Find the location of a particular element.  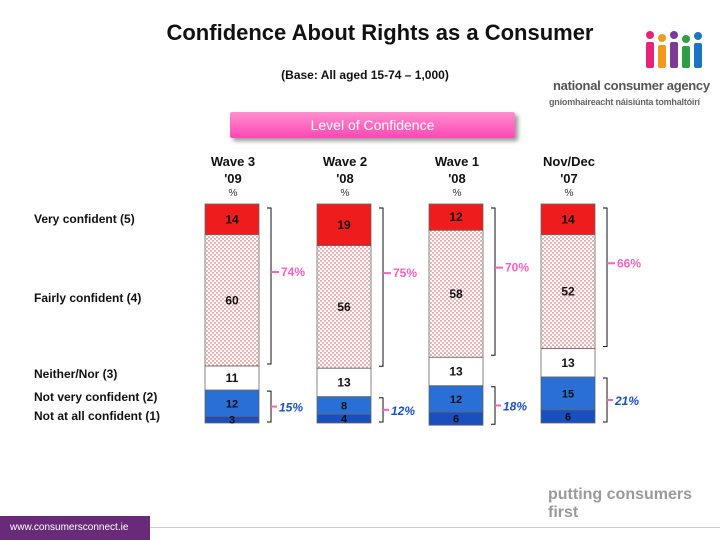

title-text: Confidence About Rights as a Consumer is located at coordinates (380, 32).